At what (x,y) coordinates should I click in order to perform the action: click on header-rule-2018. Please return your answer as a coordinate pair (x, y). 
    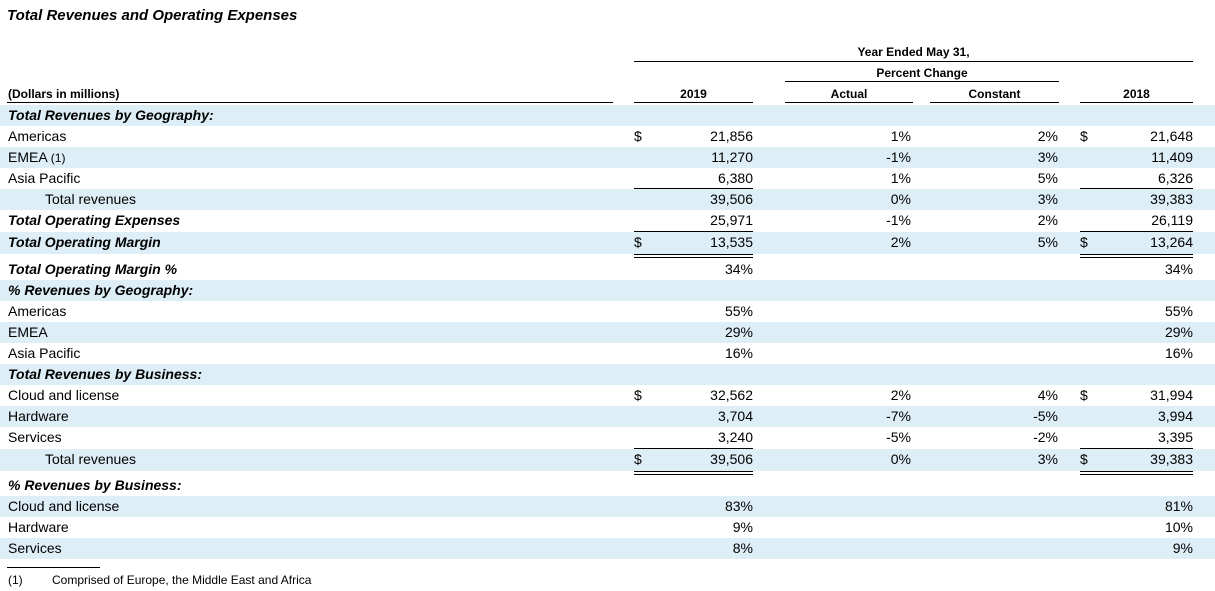
    Looking at the image, I should click on (1136, 102).